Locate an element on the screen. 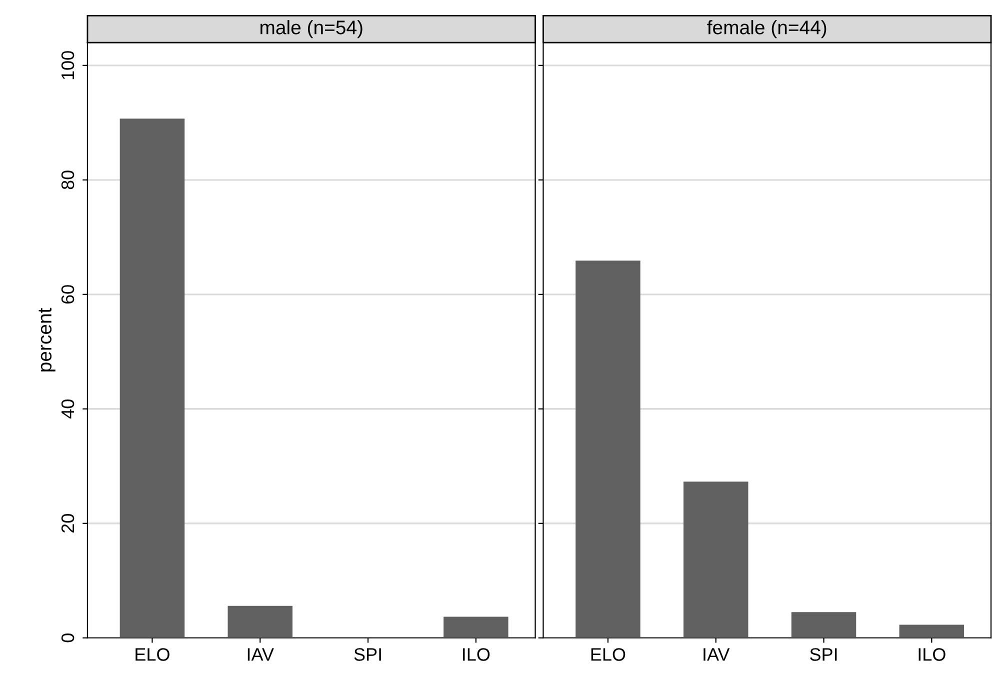  y-tick-label: 60 is located at coordinates (67, 294).